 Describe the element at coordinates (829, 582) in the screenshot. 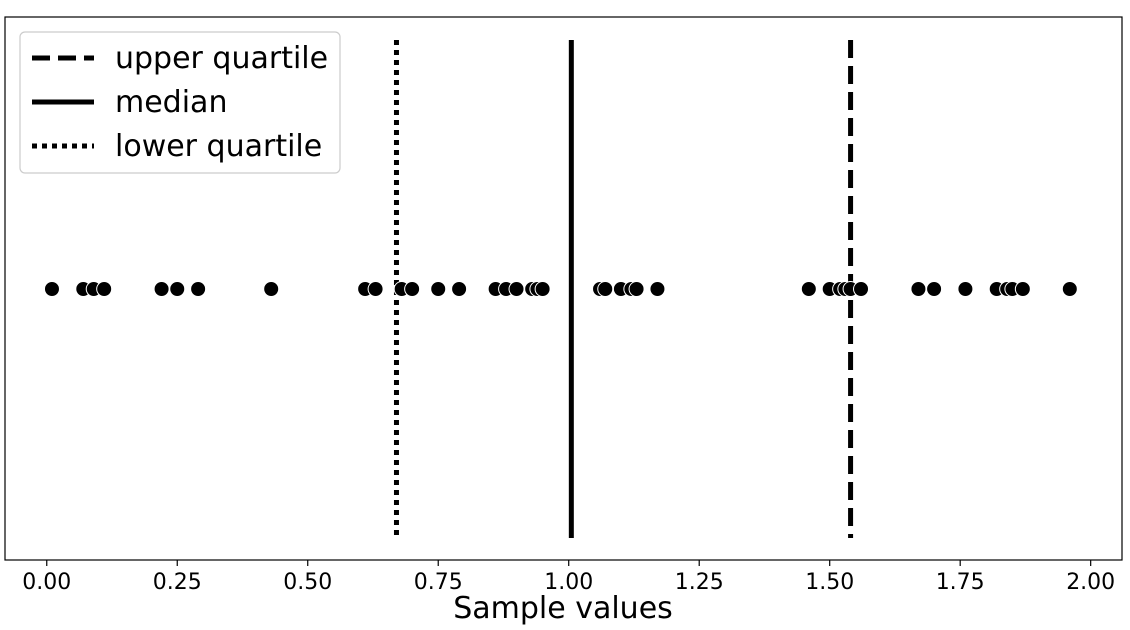

I see `x-tick-label: 1.50` at that location.